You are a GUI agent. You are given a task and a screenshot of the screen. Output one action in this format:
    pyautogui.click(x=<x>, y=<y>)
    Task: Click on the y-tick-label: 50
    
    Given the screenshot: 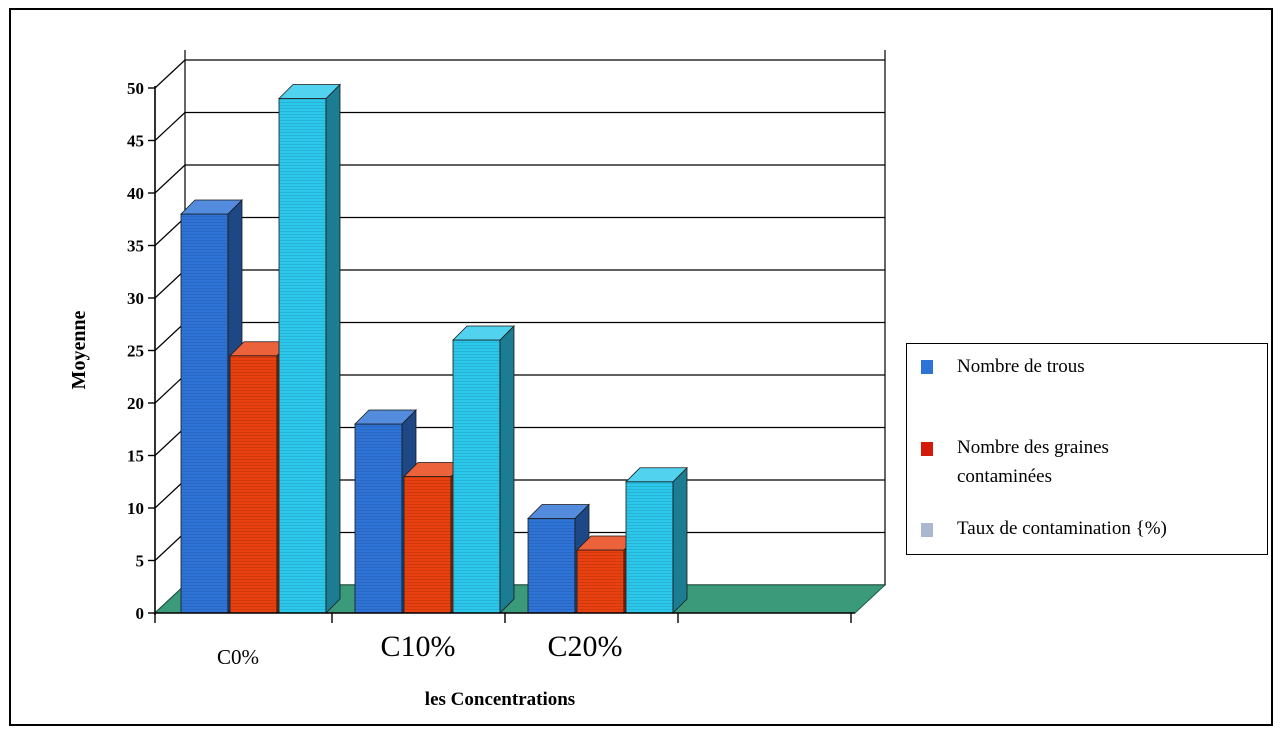 What is the action you would take?
    pyautogui.click(x=135, y=88)
    